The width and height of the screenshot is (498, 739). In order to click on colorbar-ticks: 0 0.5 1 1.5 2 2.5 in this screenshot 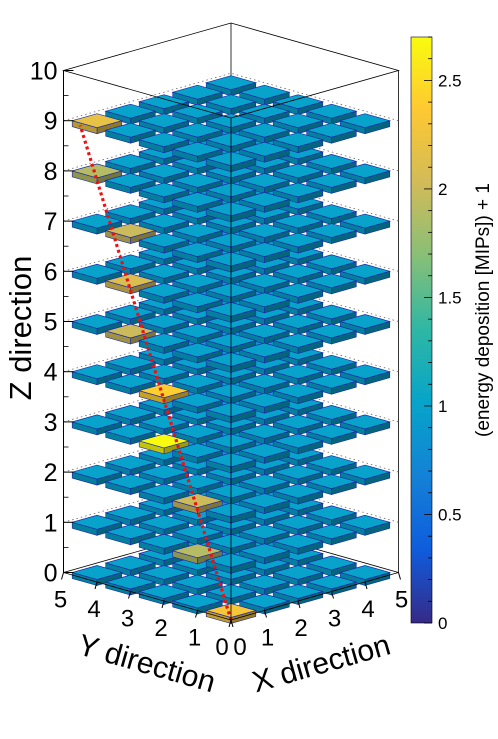, I will do `click(443, 334)`.